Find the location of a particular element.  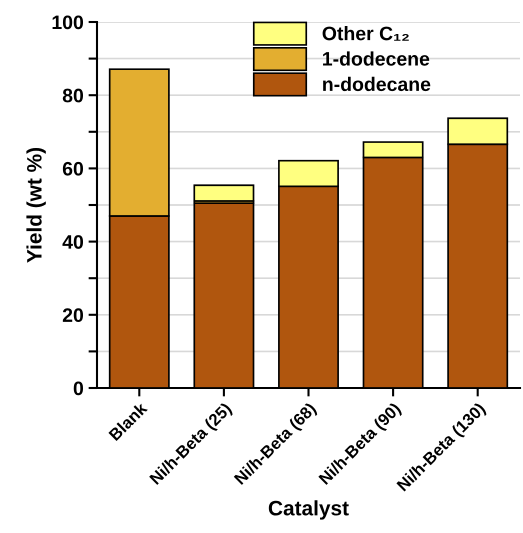

y-tick-label: 100 is located at coordinates (68, 22).